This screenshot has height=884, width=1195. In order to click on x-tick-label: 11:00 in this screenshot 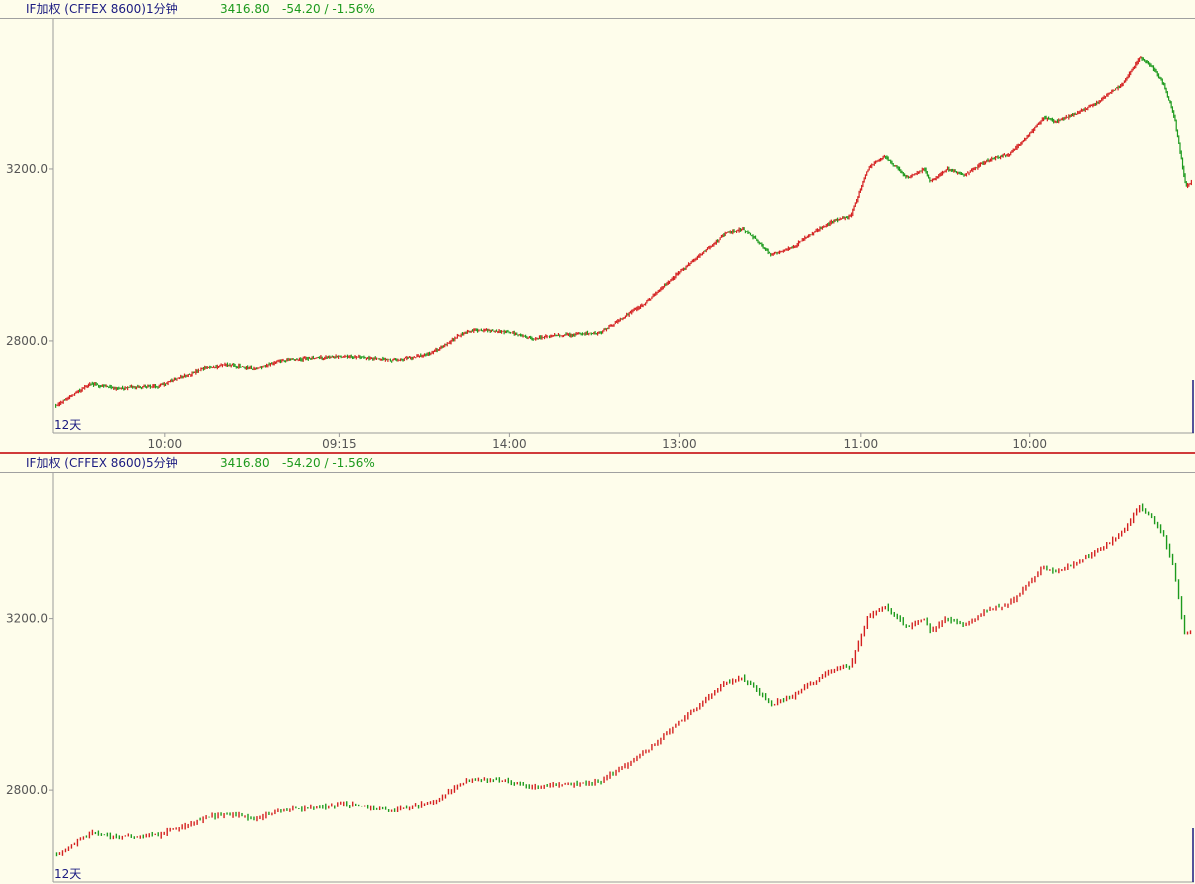, I will do `click(861, 444)`.